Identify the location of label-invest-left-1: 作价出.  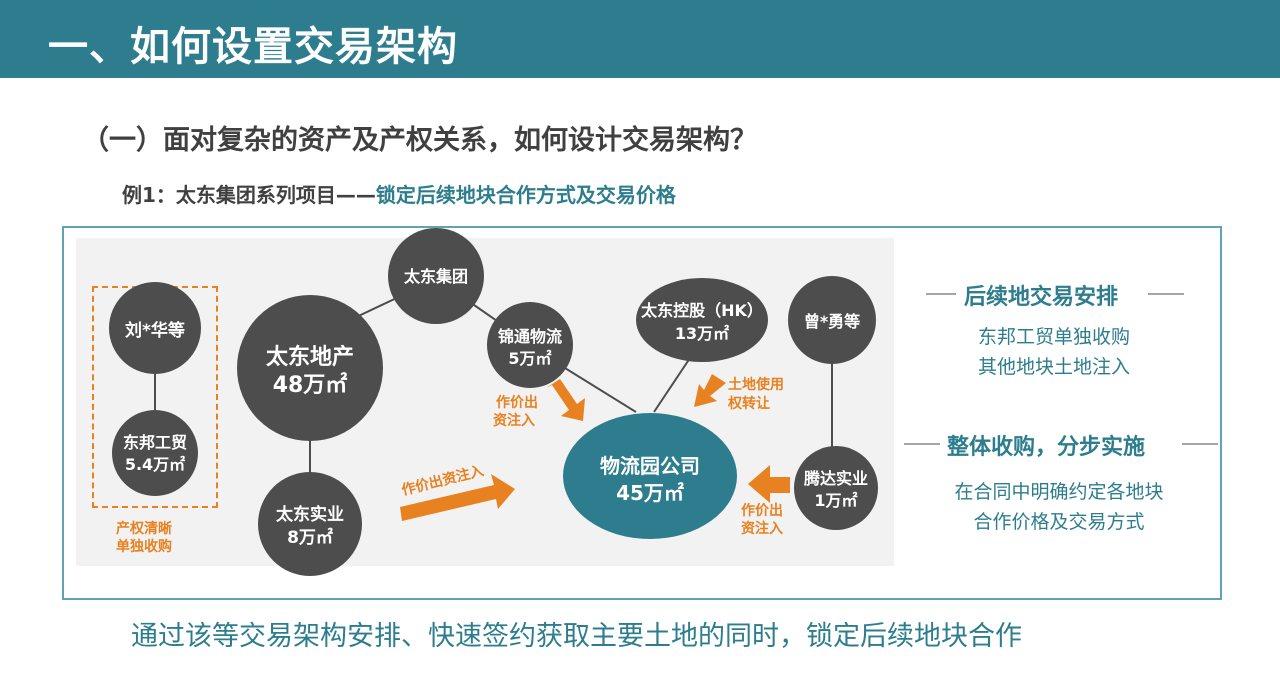
(517, 402).